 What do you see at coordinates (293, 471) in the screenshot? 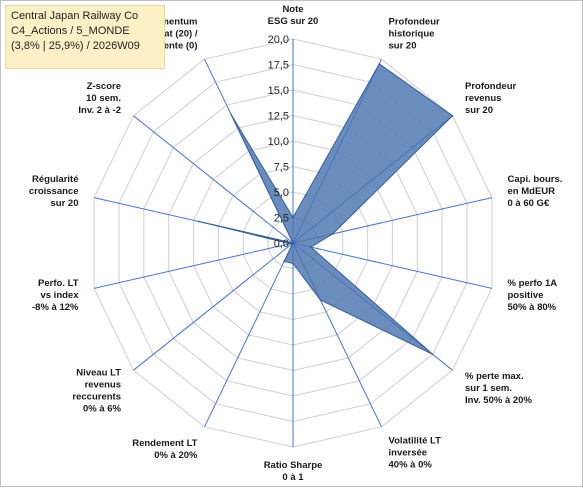
I see `axis-label: Ratio Sharpe 0 à 1` at bounding box center [293, 471].